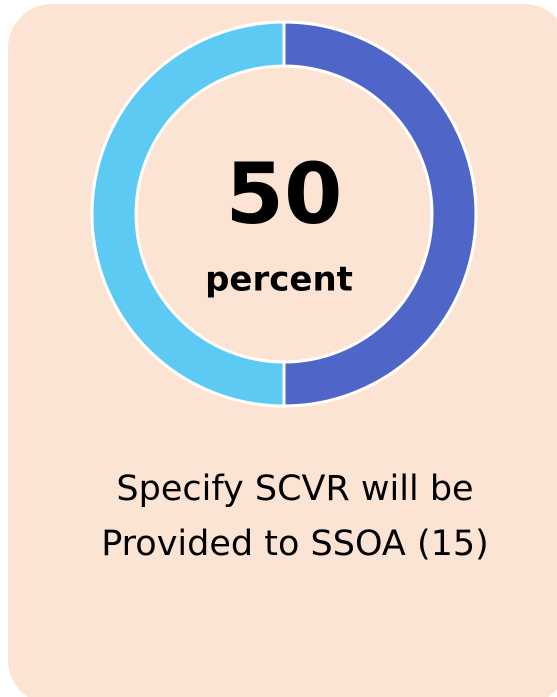  Describe the element at coordinates (284, 194) in the screenshot. I see `center-value: 50` at that location.